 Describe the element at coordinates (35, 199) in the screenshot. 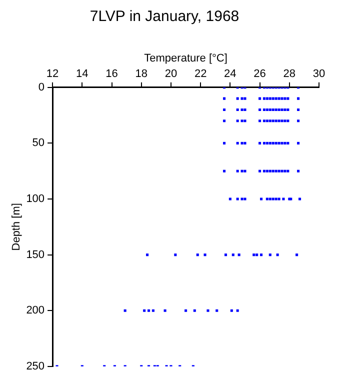

I see `y-tick-label: 100` at that location.